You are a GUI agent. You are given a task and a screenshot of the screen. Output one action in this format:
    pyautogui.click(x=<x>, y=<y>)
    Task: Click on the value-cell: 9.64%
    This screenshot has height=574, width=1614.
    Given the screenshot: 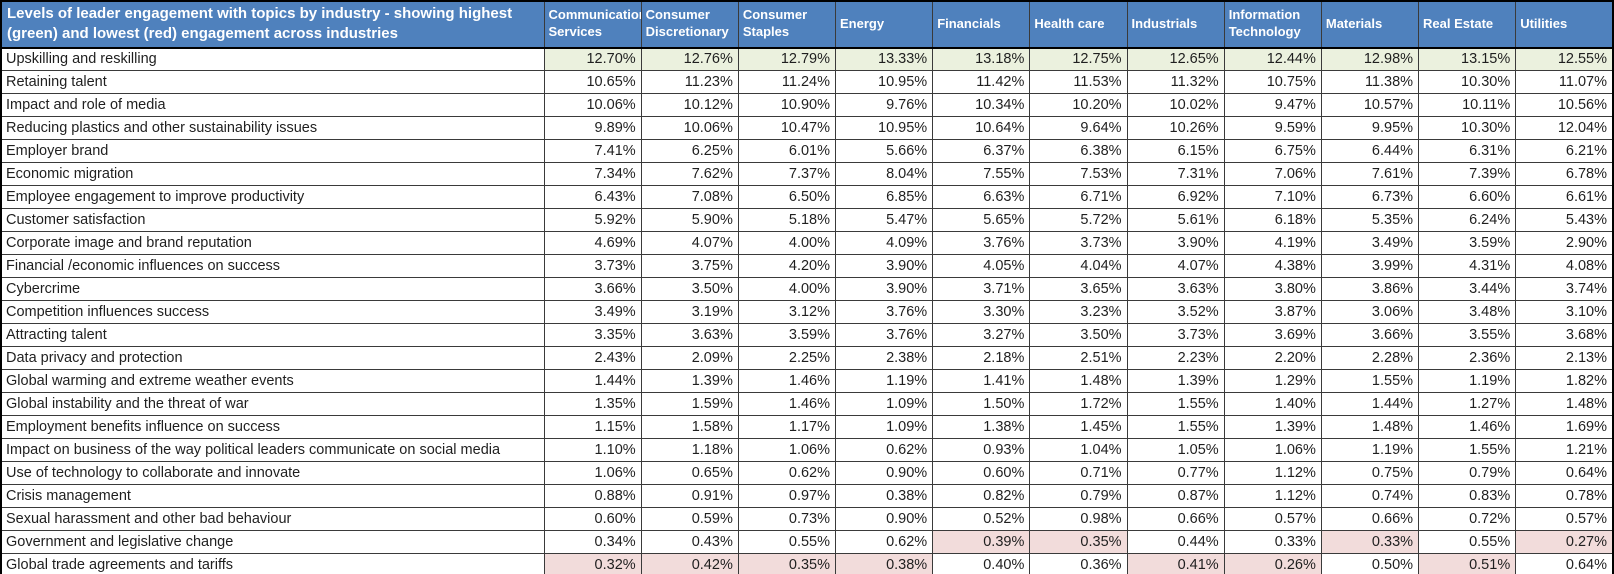 What is the action you would take?
    pyautogui.click(x=1078, y=128)
    